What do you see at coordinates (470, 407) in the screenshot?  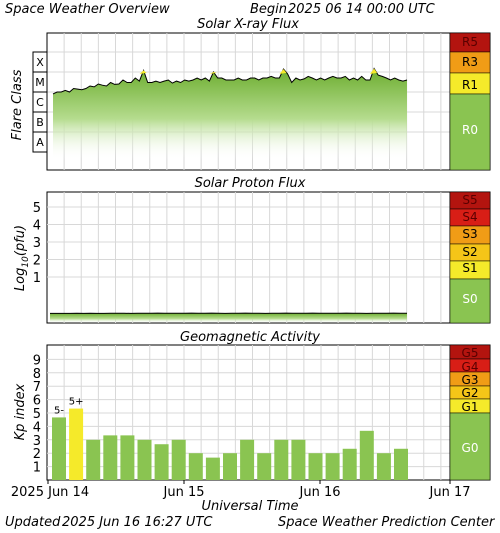 I see `scale-label-g1: G1` at bounding box center [470, 407].